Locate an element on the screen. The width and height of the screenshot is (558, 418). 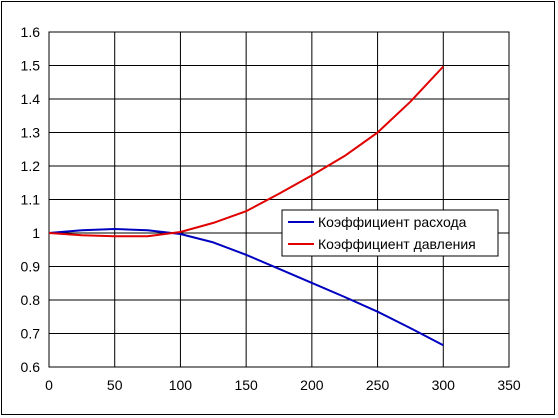
y-tick-label: 0.9 is located at coordinates (31, 267).